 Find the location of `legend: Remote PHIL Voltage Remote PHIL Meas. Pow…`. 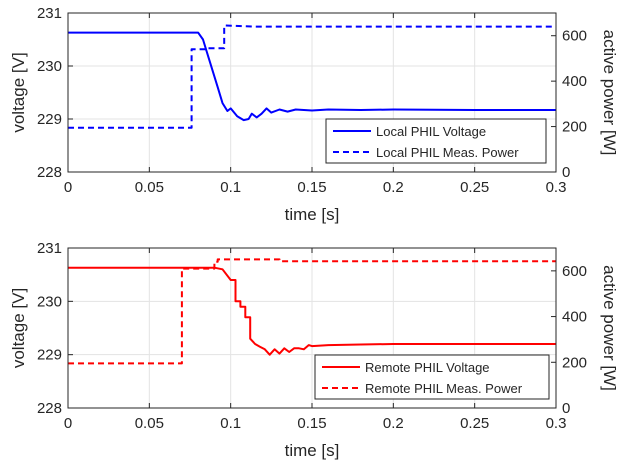

legend: Remote PHIL Voltage Remote PHIL Meas. Pow… is located at coordinates (432, 377).